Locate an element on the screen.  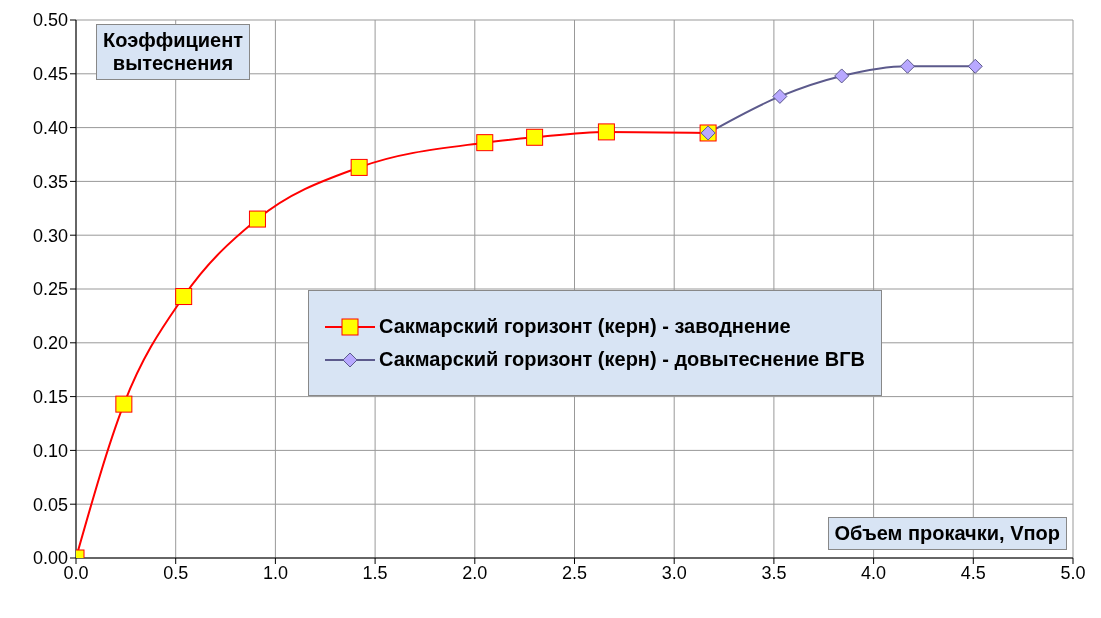
y-tick-label: 0.10 is located at coordinates (50, 450).